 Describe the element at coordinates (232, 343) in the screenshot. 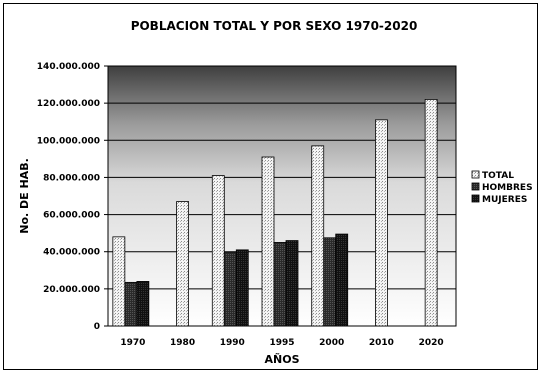

I see `x-tick-label: 1990` at that location.